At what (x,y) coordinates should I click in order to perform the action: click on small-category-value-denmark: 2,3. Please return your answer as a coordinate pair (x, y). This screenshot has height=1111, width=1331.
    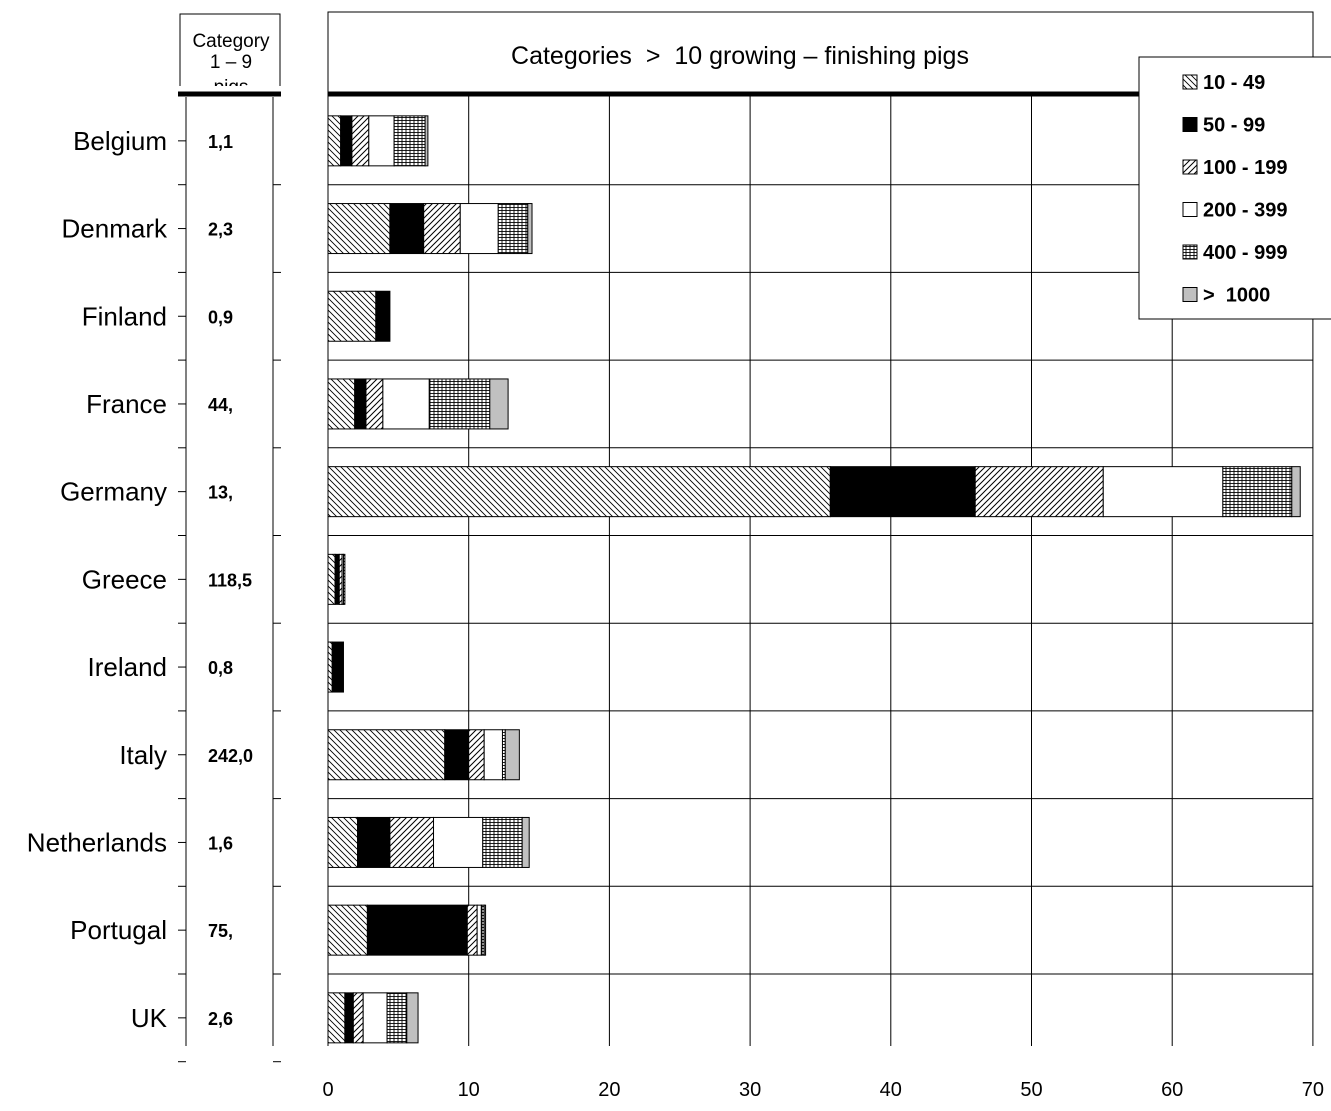
    Looking at the image, I should click on (220, 230).